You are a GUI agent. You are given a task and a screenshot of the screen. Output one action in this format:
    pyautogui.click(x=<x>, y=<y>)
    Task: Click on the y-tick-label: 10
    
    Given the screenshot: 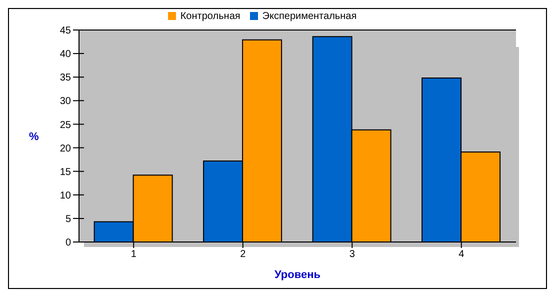 What is the action you would take?
    pyautogui.click(x=66, y=196)
    